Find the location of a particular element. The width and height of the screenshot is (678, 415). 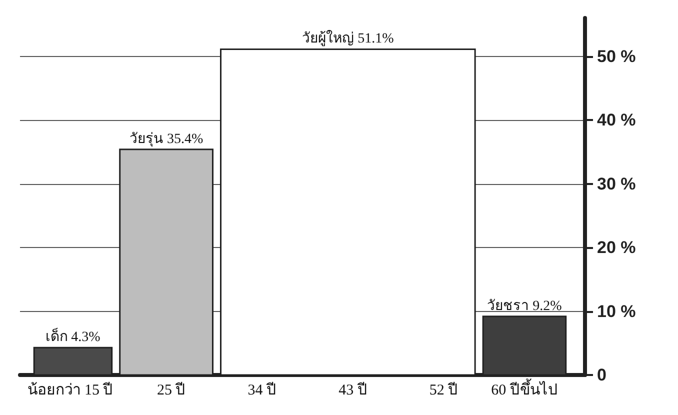

x-tick-label: น้อยกว่า 15 ปี is located at coordinates (71, 390).